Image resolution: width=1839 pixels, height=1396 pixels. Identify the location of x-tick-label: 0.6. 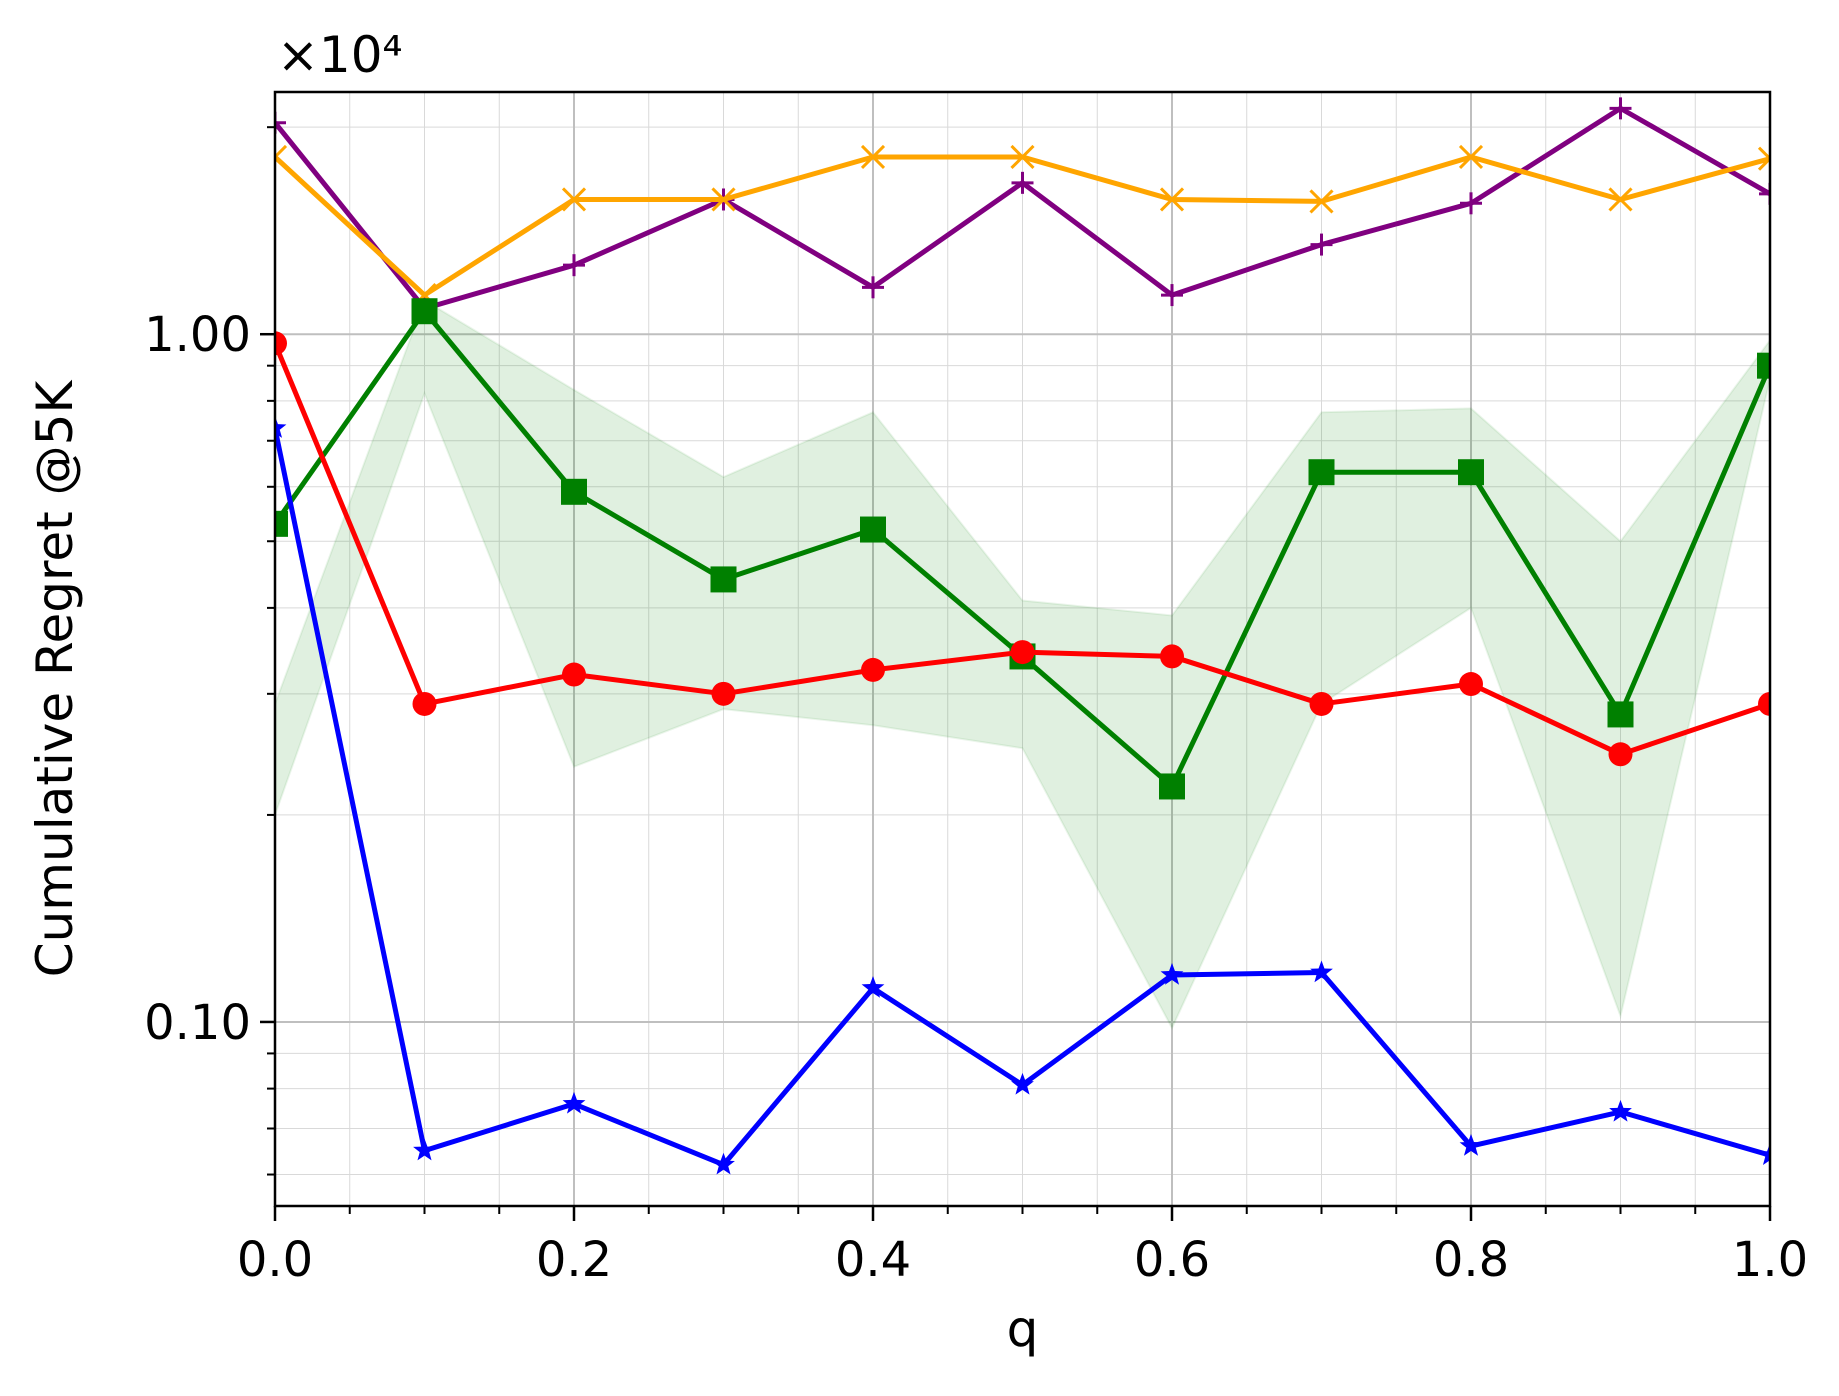
(1172, 1260).